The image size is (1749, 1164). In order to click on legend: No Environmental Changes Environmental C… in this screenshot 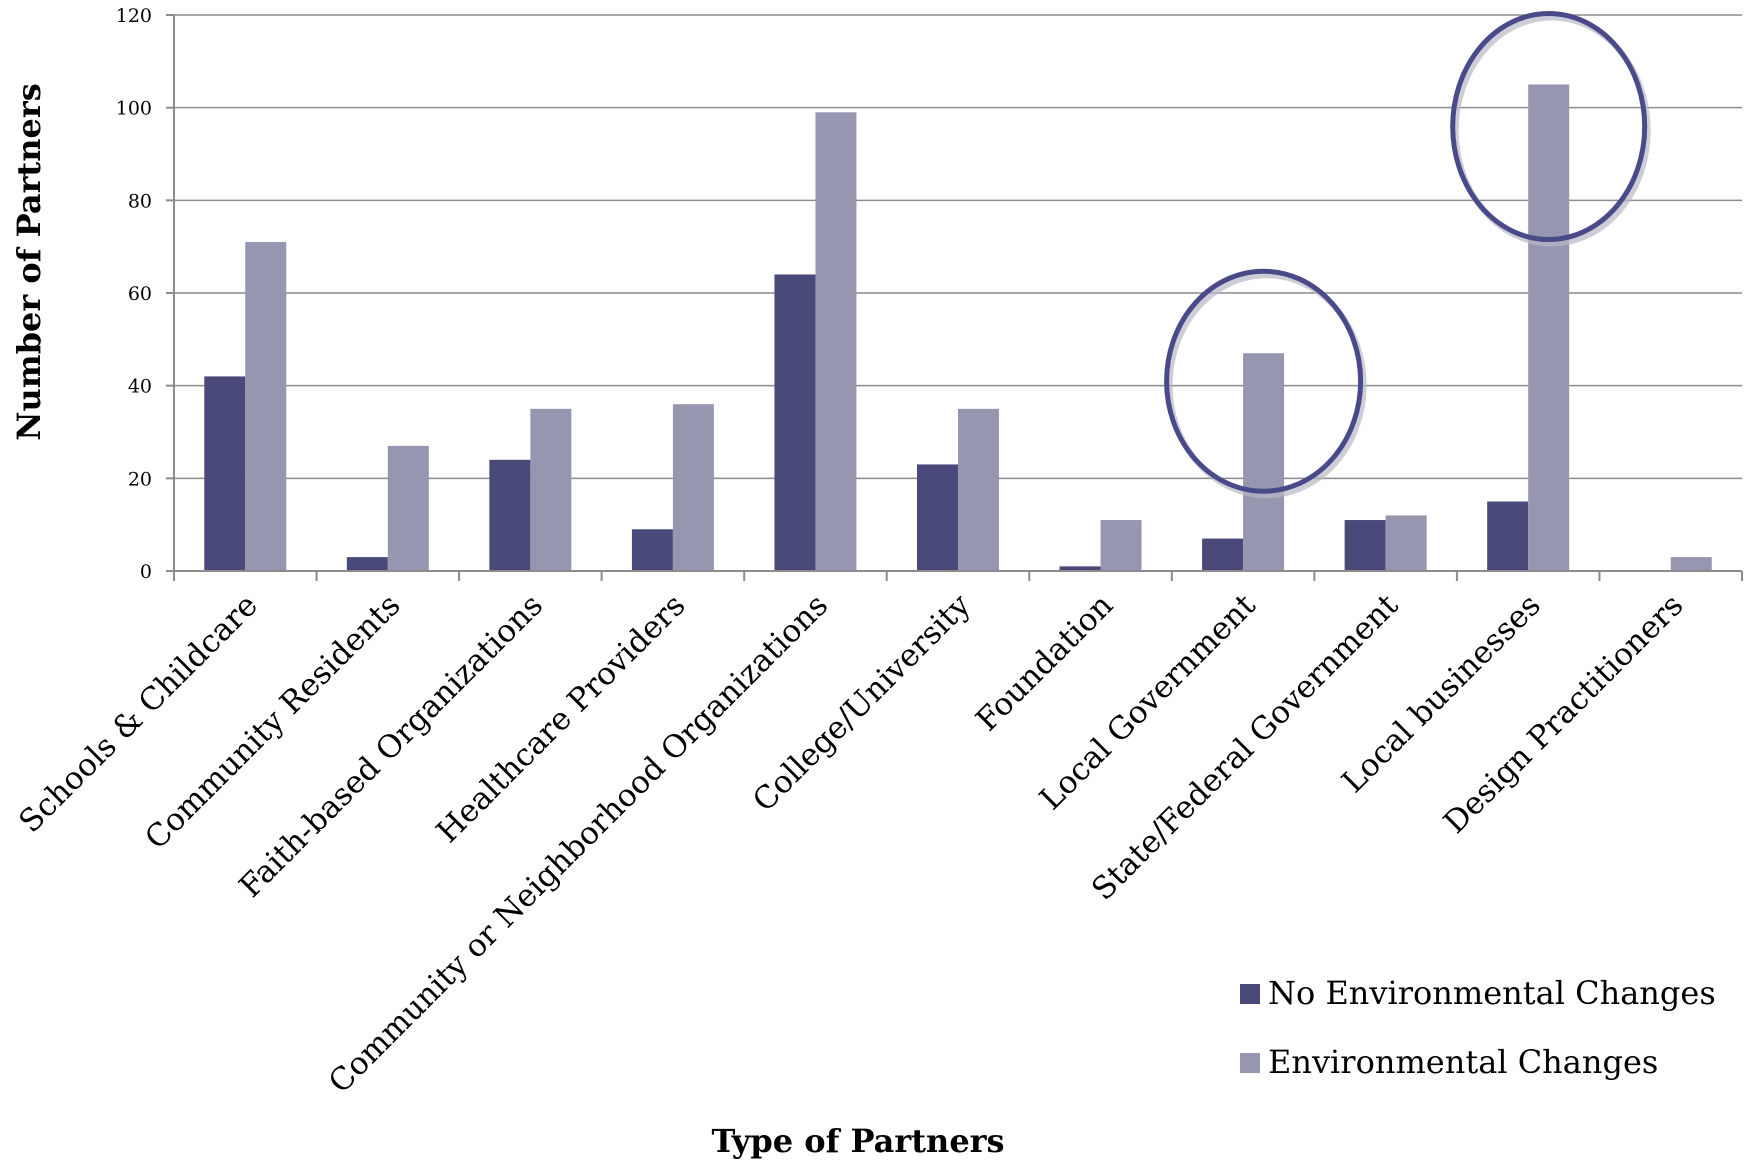, I will do `click(1478, 1027)`.